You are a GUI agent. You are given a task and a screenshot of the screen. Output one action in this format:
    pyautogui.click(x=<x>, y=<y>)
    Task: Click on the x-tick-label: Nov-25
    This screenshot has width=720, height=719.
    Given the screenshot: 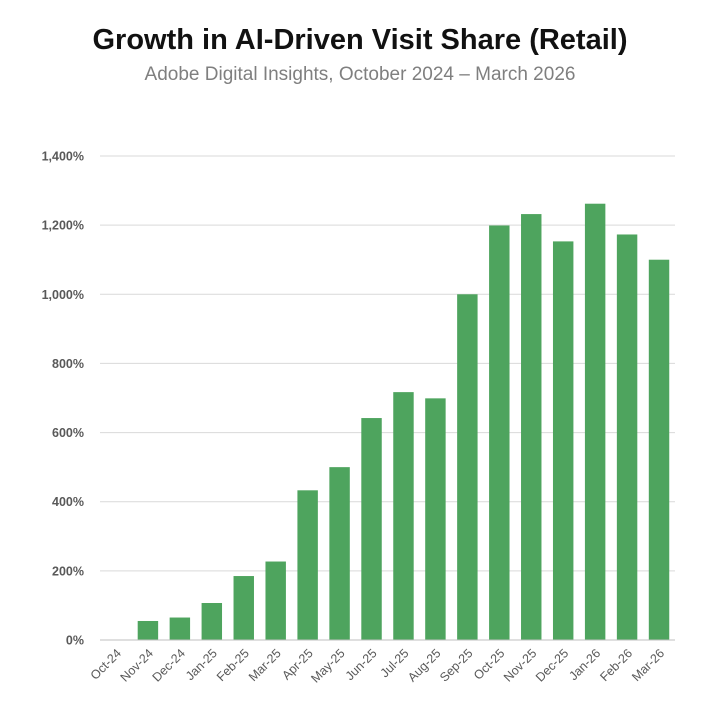 What is the action you would take?
    pyautogui.click(x=520, y=665)
    